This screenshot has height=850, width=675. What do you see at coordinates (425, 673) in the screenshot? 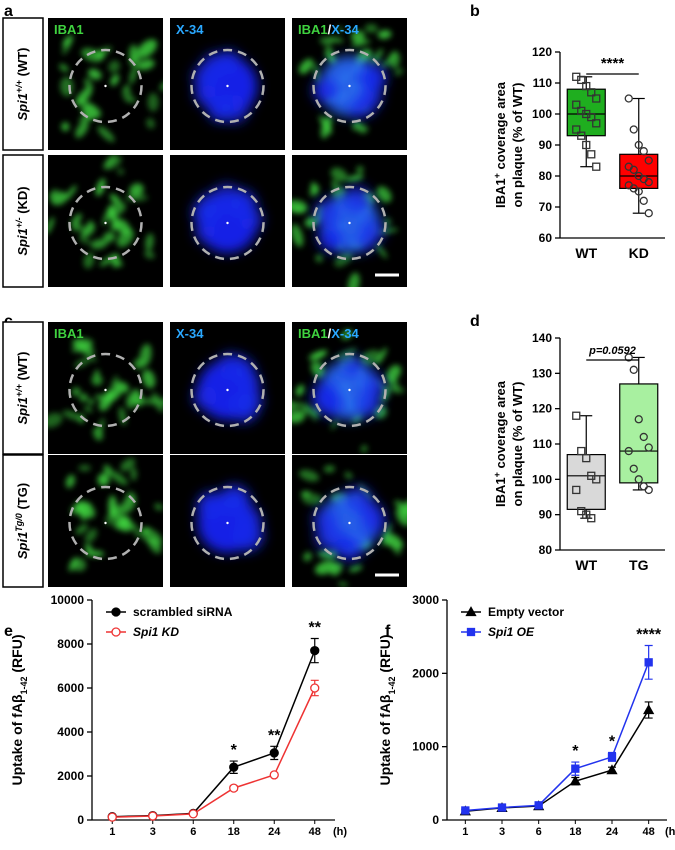
I see `y-tick-label: 2000` at bounding box center [425, 673].